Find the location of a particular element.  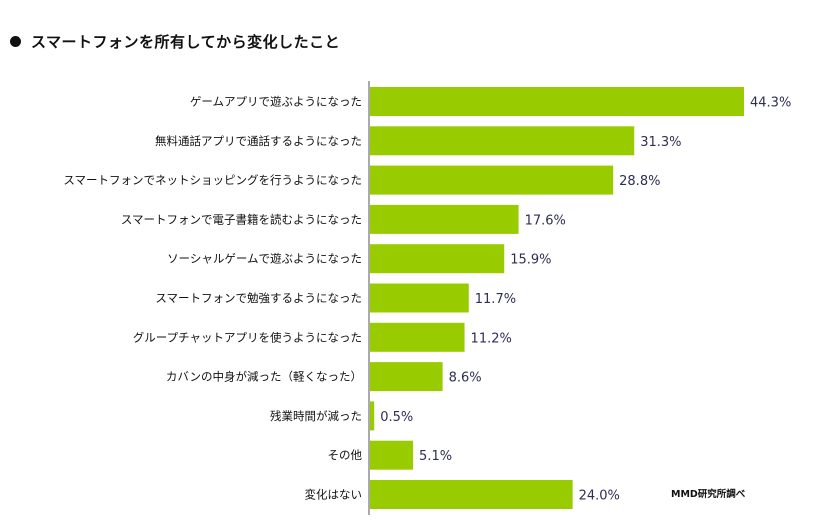

page-title: スマートフォンを所有してから変化したこと is located at coordinates (186, 41).